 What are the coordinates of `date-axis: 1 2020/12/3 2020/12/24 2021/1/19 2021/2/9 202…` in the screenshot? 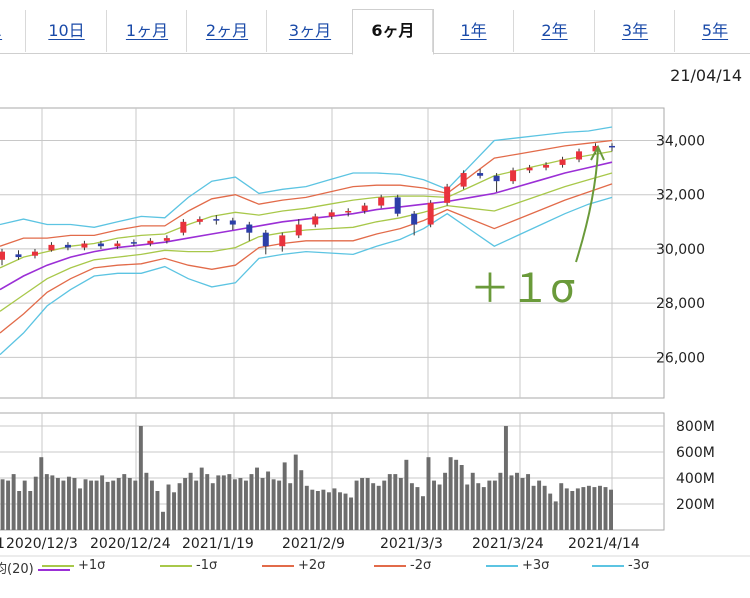 It's located at (375, 546).